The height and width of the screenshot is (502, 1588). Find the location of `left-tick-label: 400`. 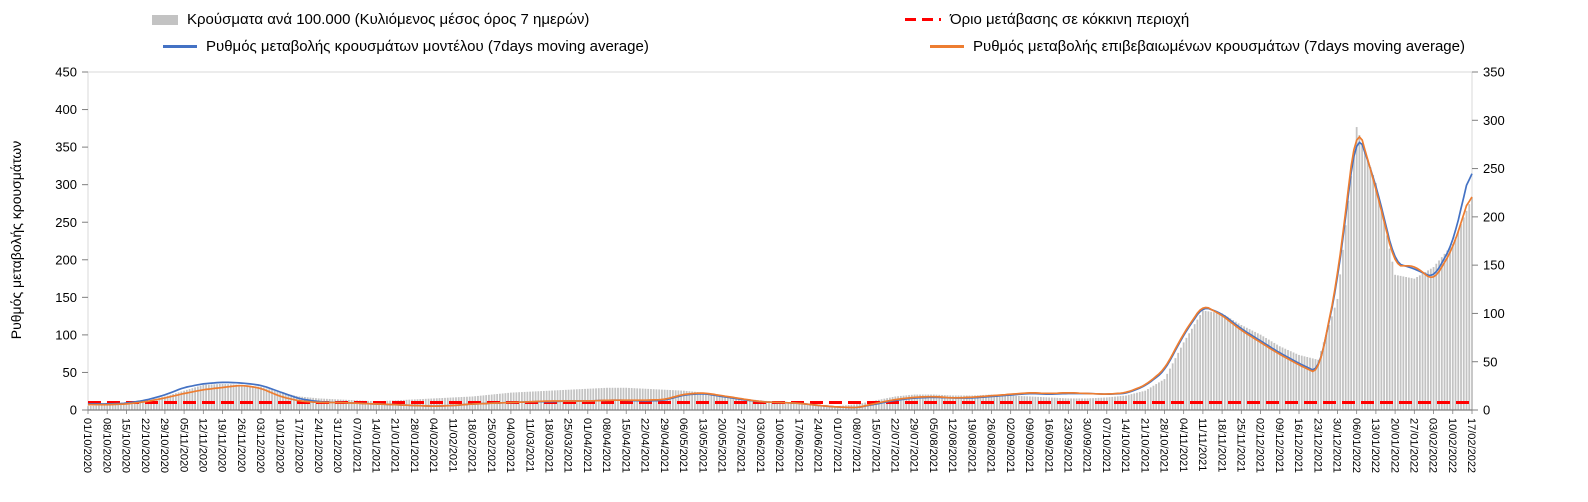

left-tick-label: 400 is located at coordinates (66, 109).